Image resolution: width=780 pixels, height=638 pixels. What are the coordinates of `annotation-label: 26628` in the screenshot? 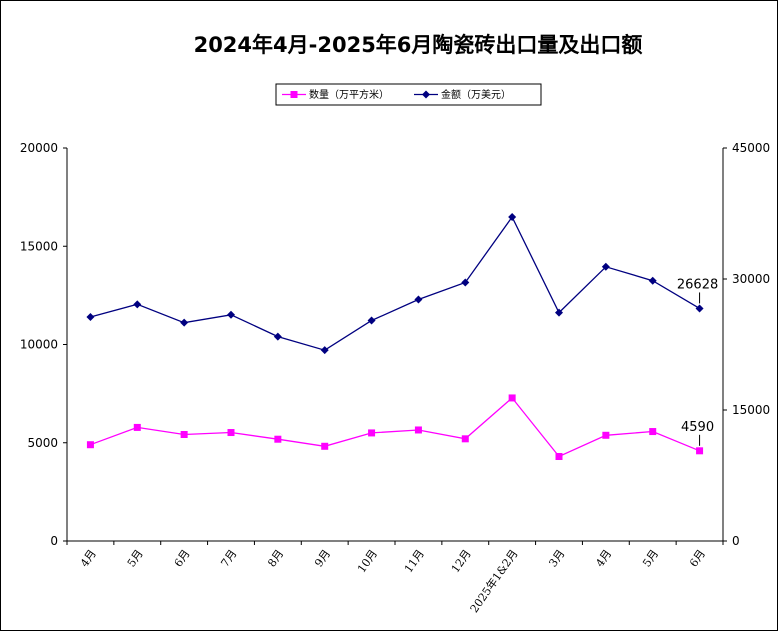 It's located at (697, 284).